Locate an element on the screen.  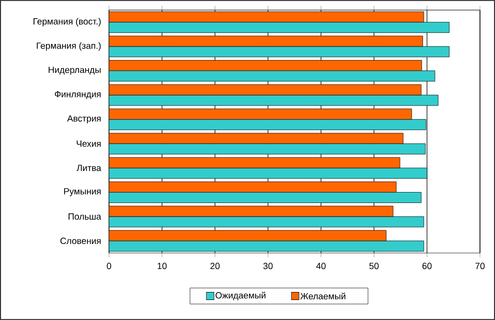
x-tick-label: 30 is located at coordinates (268, 266).